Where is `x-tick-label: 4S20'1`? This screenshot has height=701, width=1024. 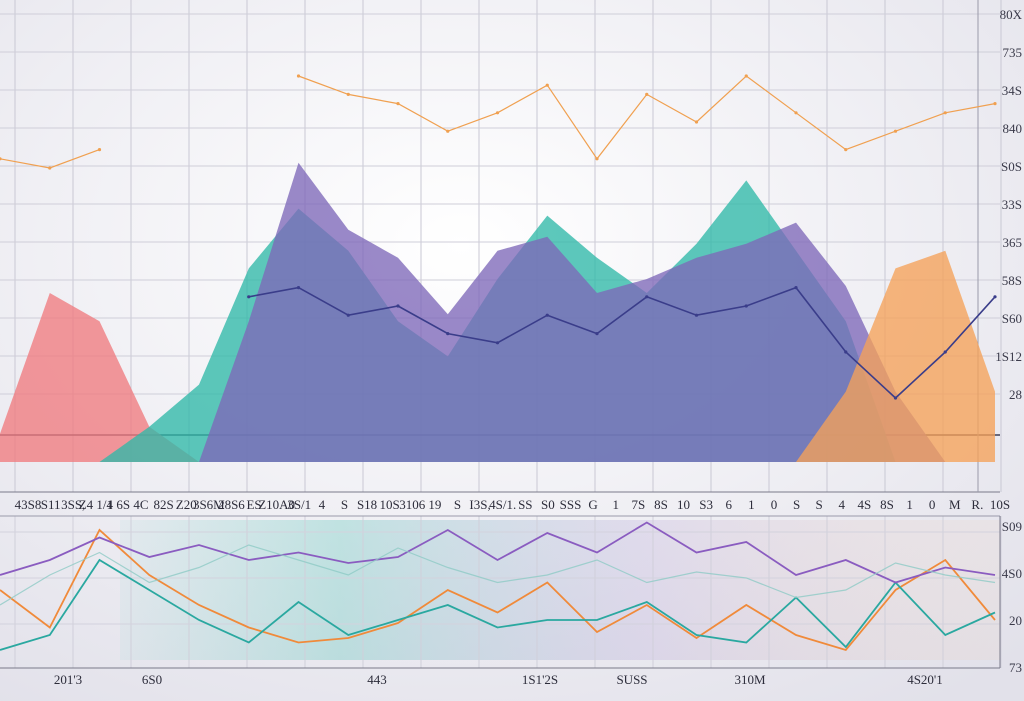 x-tick-label: 4S20'1 is located at coordinates (925, 679).